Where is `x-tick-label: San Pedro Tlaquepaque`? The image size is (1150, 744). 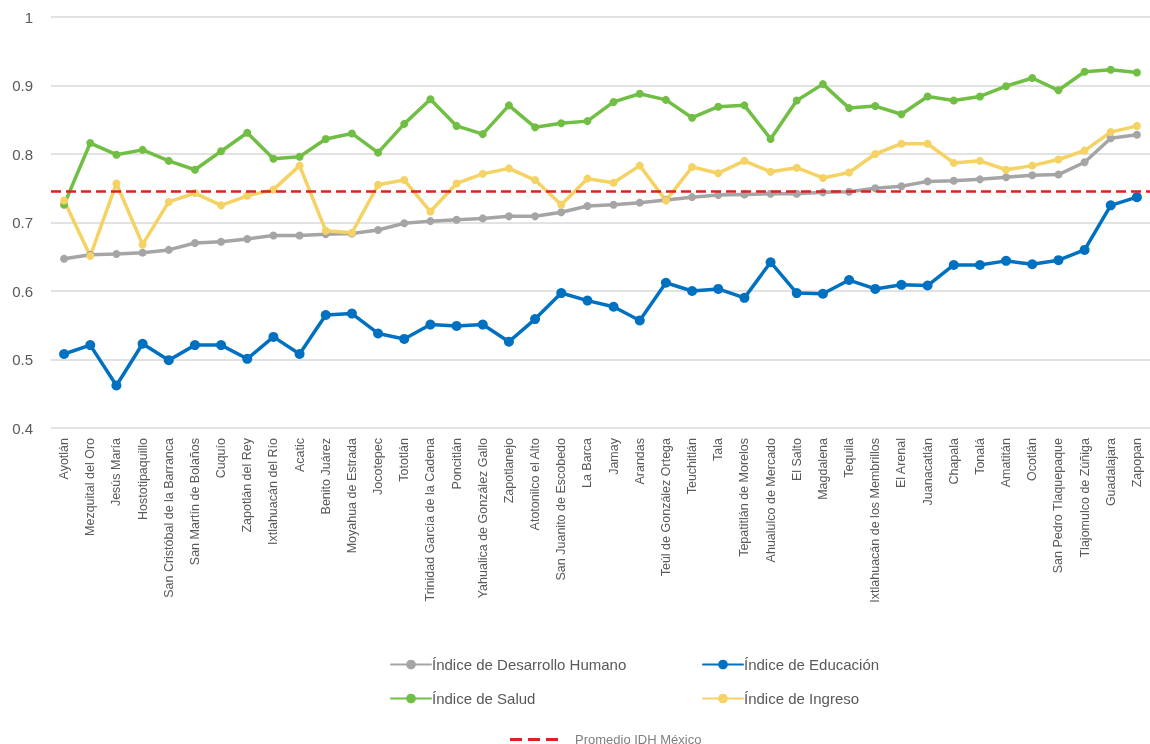
x-tick-label: San Pedro Tlaquepaque is located at coordinates (1058, 505).